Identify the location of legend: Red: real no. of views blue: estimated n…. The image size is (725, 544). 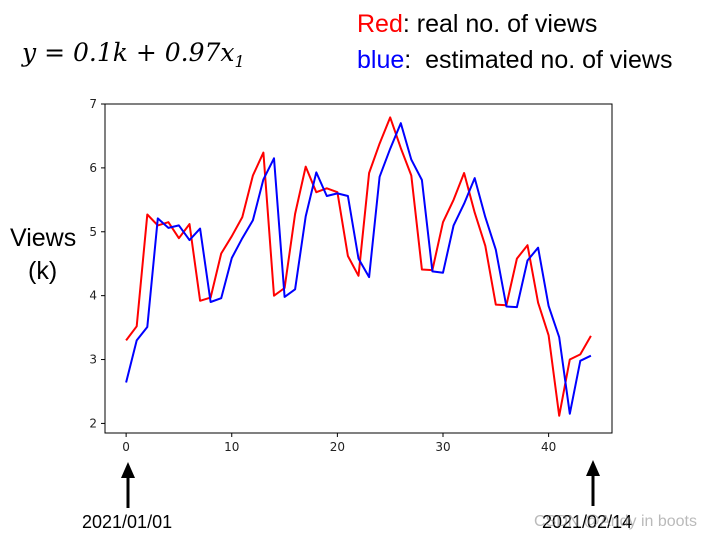
(514, 42).